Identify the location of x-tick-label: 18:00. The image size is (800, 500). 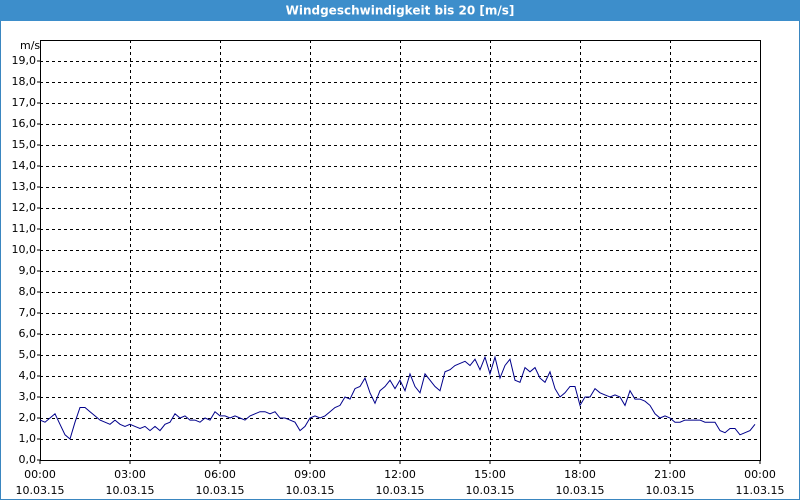
(580, 474).